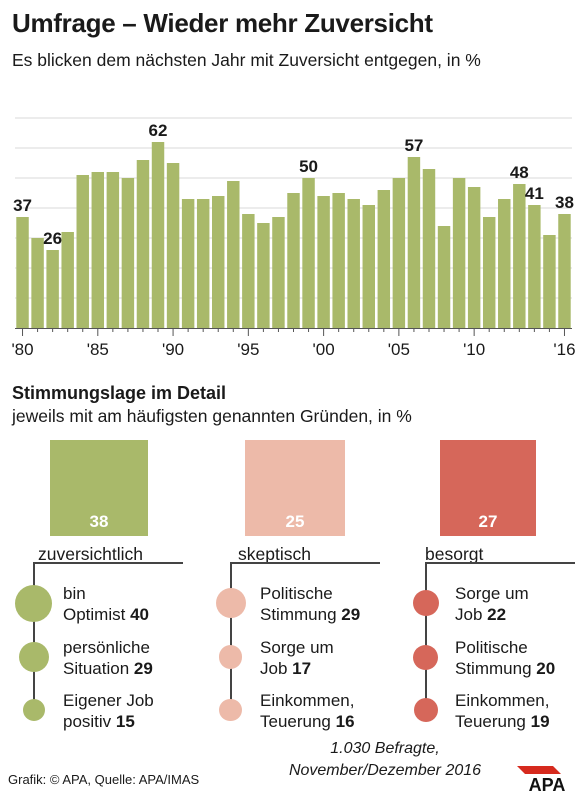 This screenshot has height=800, width=587. Describe the element at coordinates (324, 349) in the screenshot. I see `tick-label-2000: '00` at that location.